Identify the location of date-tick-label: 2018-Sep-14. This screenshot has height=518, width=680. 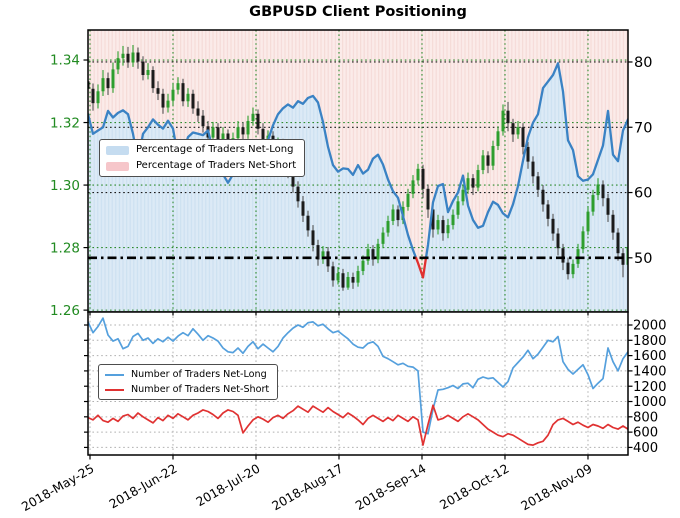
(391, 487).